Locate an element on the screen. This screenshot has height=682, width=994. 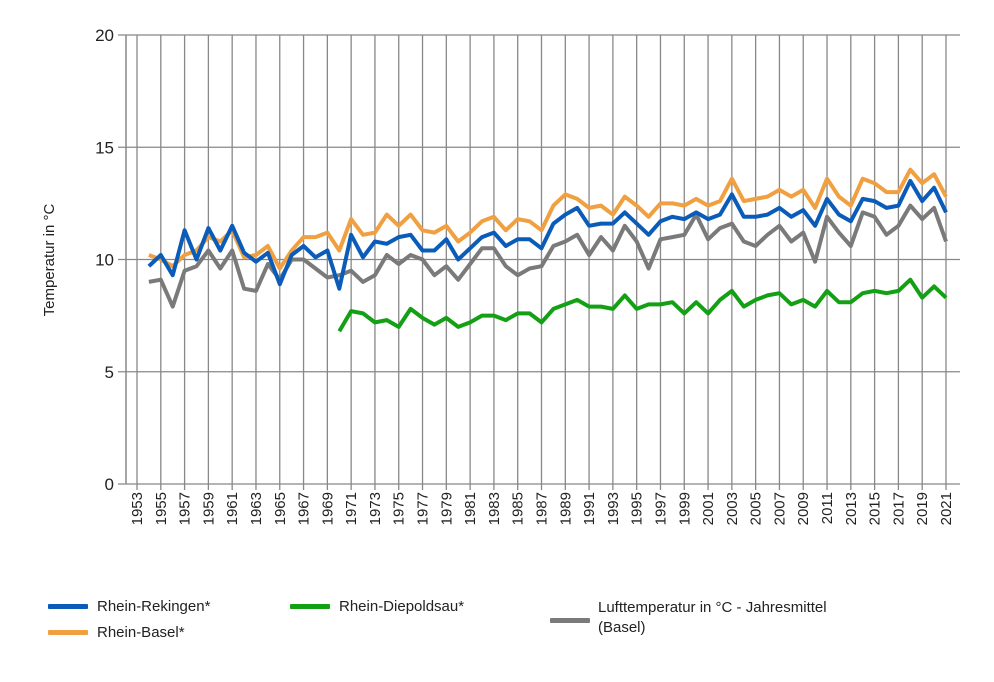
x-tick-label: 1967 is located at coordinates (304, 508).